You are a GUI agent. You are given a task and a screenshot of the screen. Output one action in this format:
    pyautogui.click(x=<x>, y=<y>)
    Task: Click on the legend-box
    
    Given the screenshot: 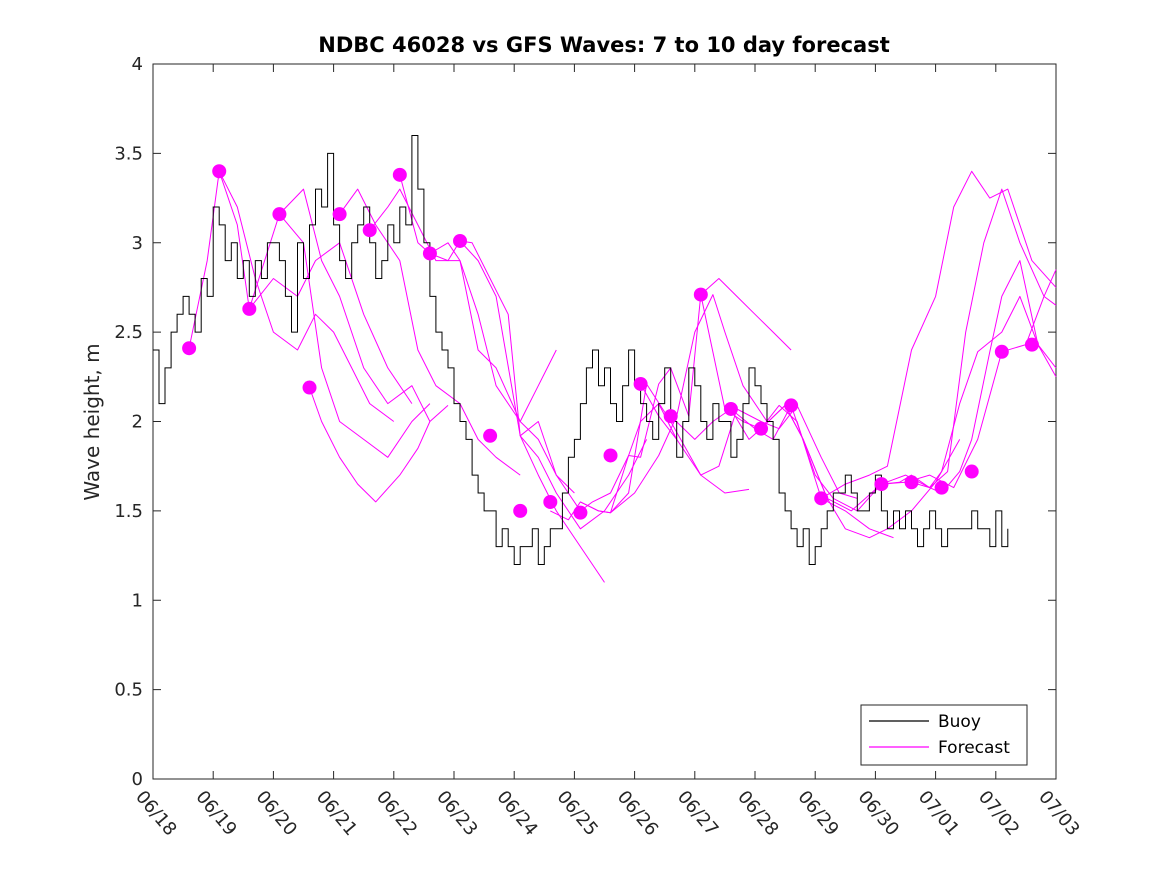 What is the action you would take?
    pyautogui.click(x=944, y=735)
    